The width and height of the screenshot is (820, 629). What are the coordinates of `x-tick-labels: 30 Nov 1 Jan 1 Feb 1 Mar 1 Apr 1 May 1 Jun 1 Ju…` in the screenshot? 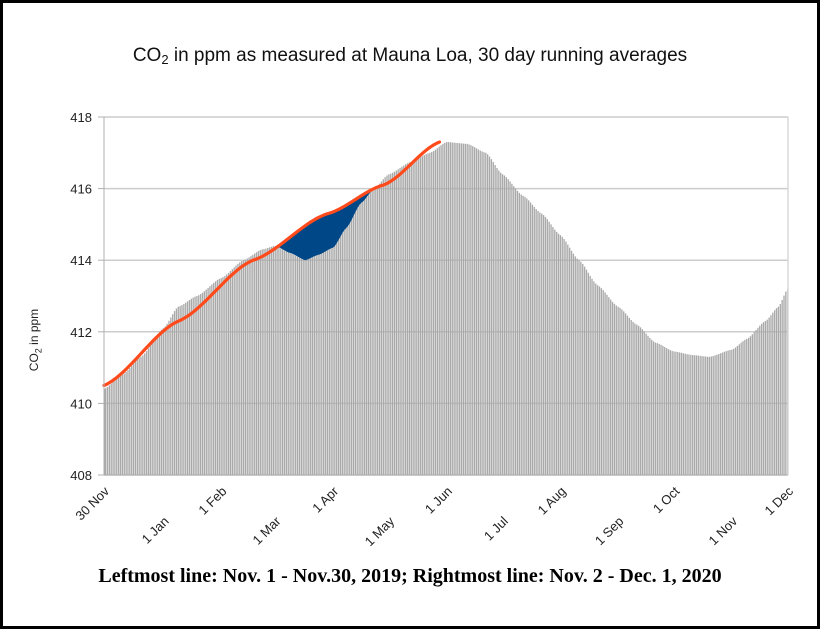 It's located at (434, 516).